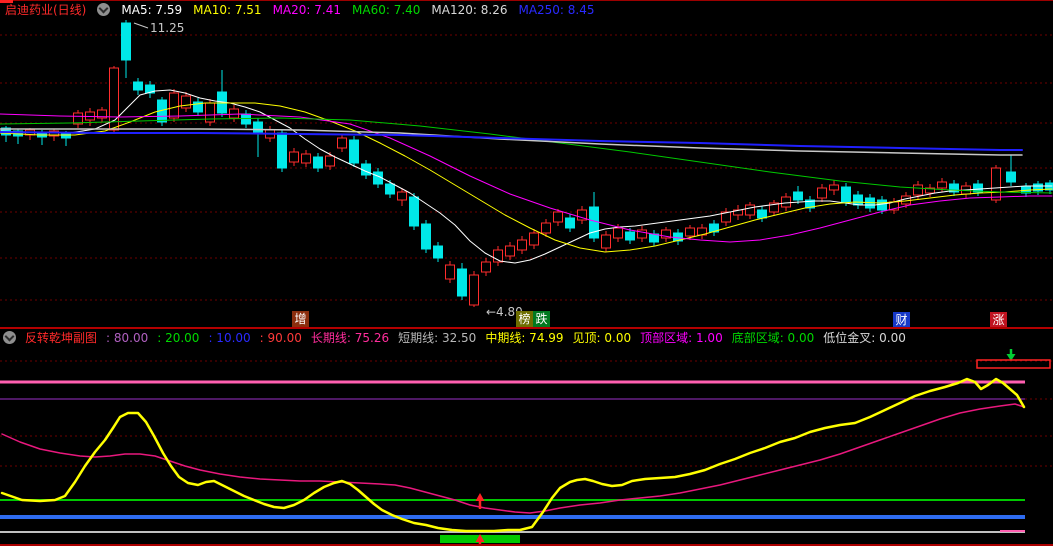 The height and width of the screenshot is (546, 1053). Describe the element at coordinates (1013, 364) in the screenshot. I see `top-area-box` at that location.